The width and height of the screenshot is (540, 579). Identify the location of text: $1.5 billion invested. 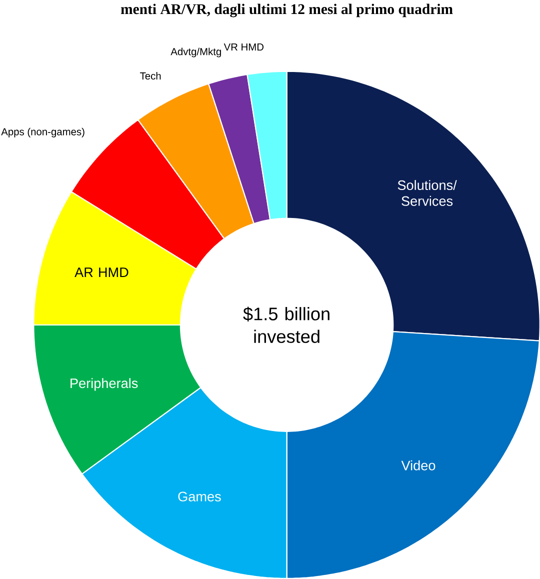
(286, 325).